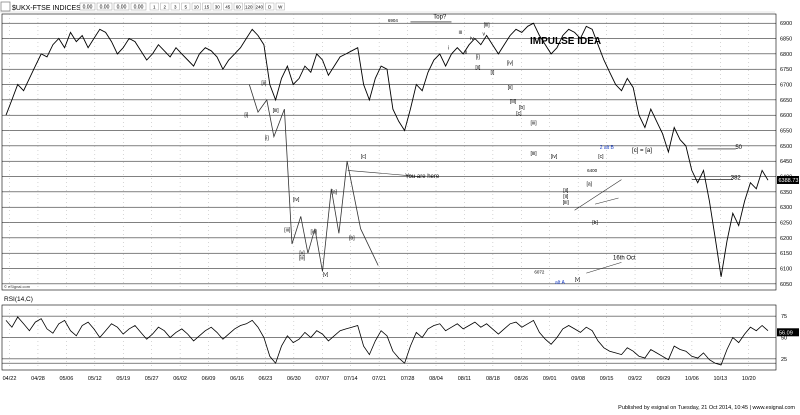 The width and height of the screenshot is (800, 415). Describe the element at coordinates (351, 379) in the screenshot. I see `date-tick-label: 07/14` at that location.